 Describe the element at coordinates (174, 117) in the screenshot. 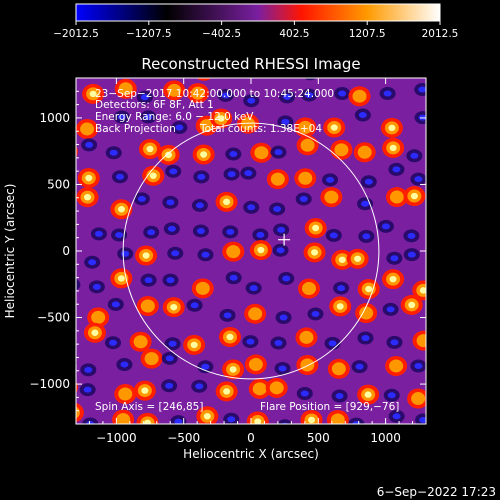

I see `annotation-energy: Energy Range: 6.0 − 12.0 keV` at that location.